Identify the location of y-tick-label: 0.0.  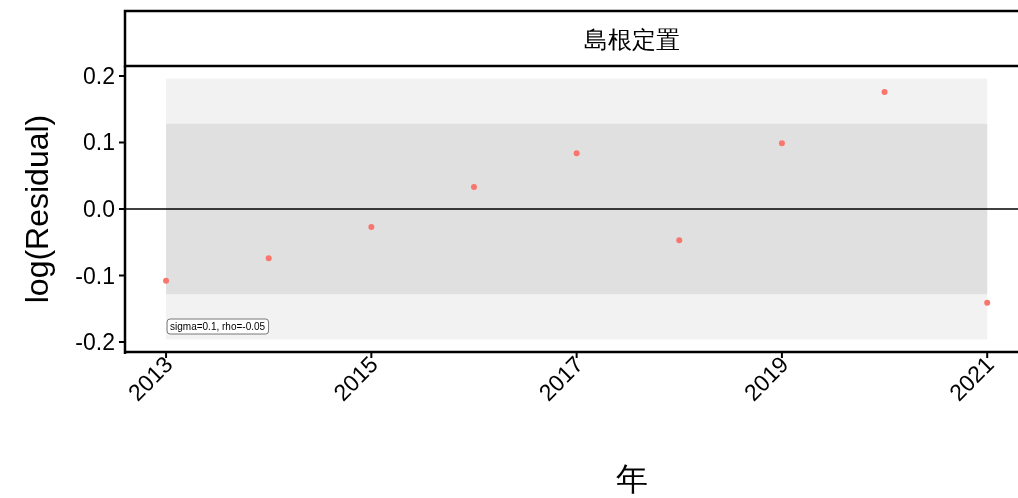
(99, 209).